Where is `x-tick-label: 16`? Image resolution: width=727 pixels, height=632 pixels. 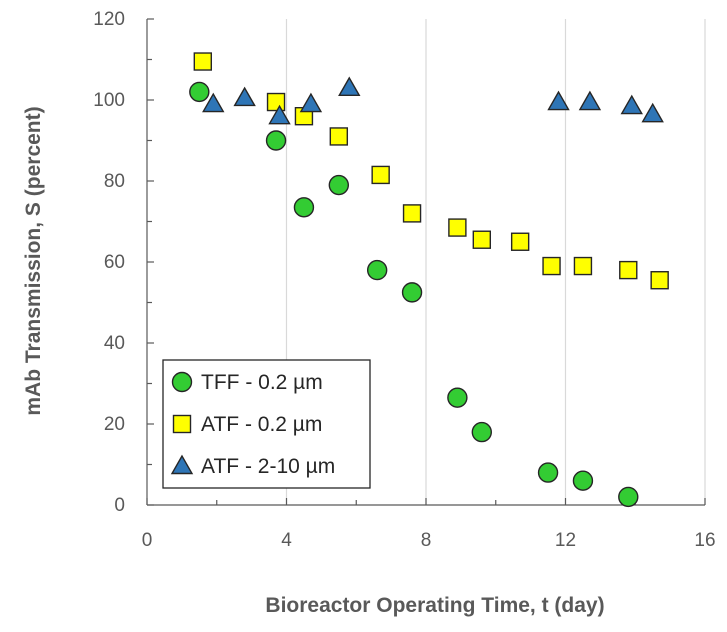 x-tick-label: 16 is located at coordinates (704, 540).